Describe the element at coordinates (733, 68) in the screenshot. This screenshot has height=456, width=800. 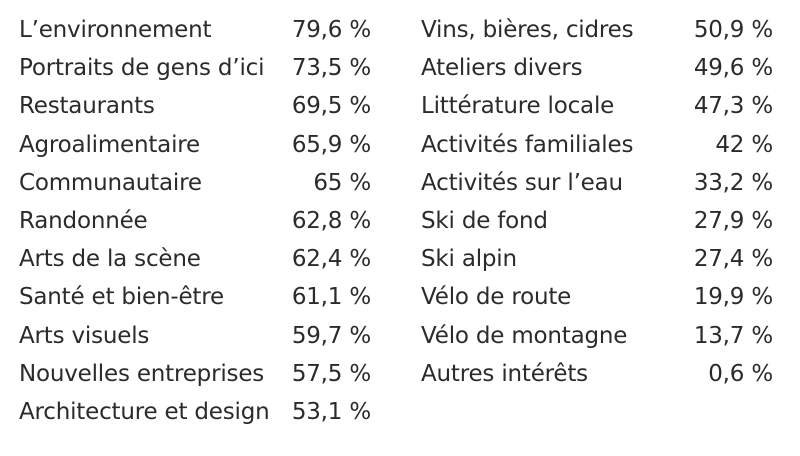
I see `row-value: 49,6 %` at that location.